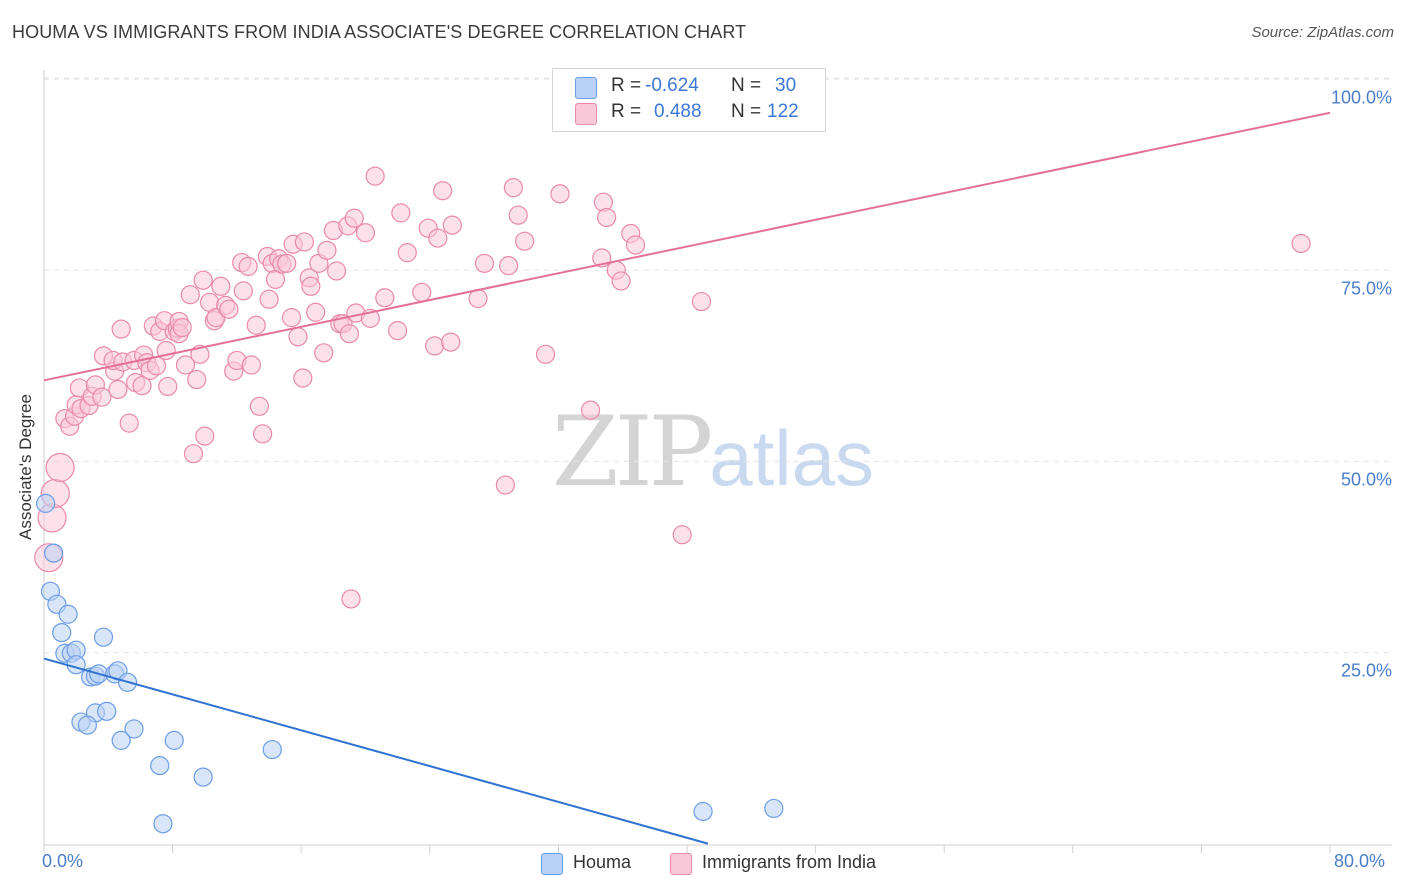 The width and height of the screenshot is (1406, 892). I want to click on stats-box: R = -0.624 N = 30 R = 0.488 N = 122, so click(689, 100).